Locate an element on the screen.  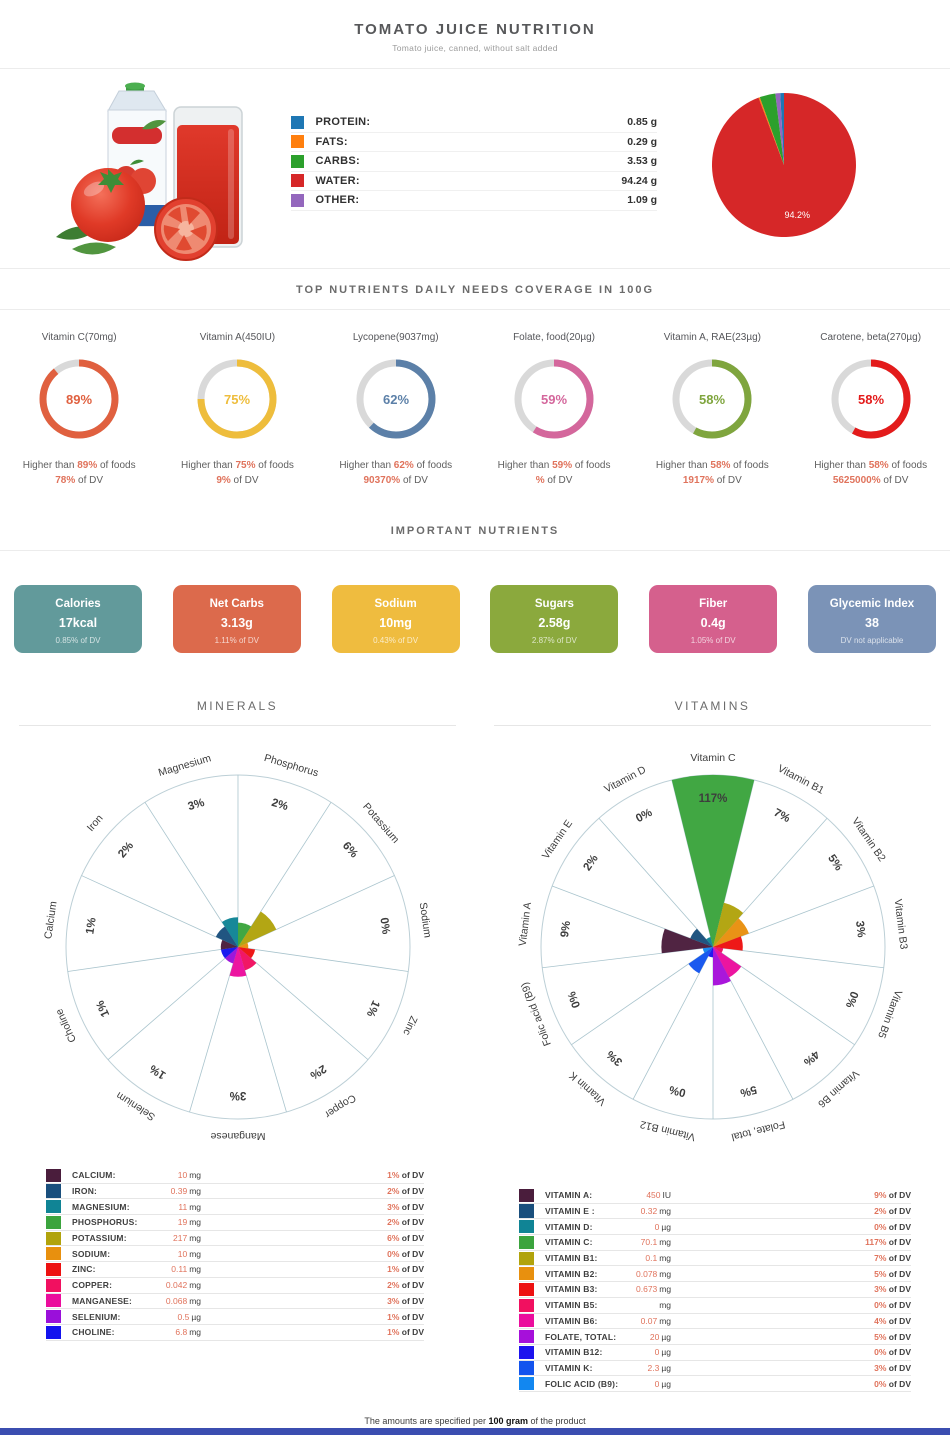
svg-text: 58% is located at coordinates (871, 399).